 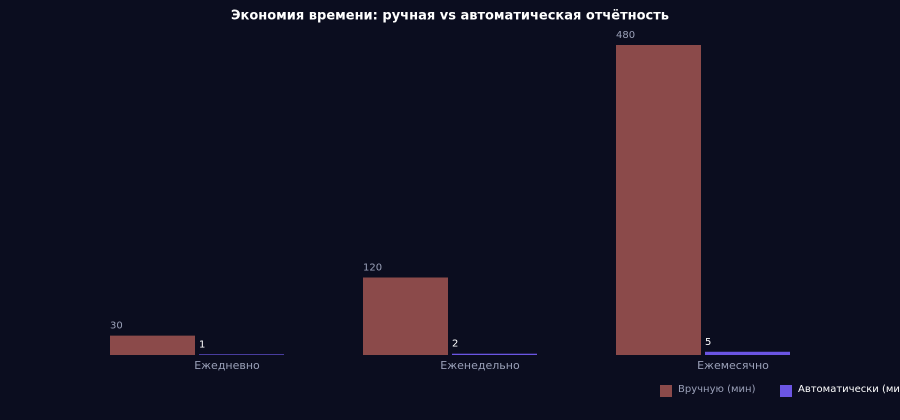 I want to click on legend-label: Вручную (мин), so click(x=717, y=389).